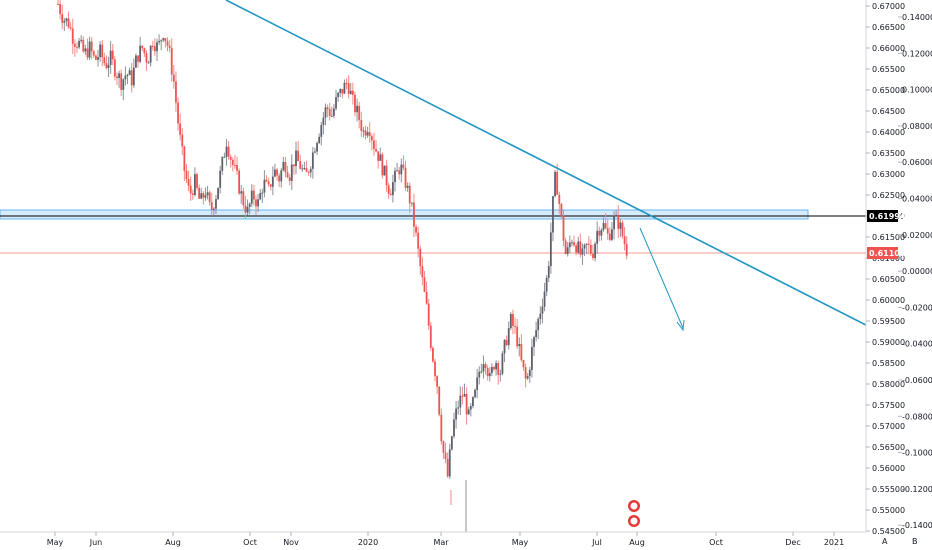 This screenshot has width=932, height=550. I want to click on time-tick-label: Jun, so click(96, 542).